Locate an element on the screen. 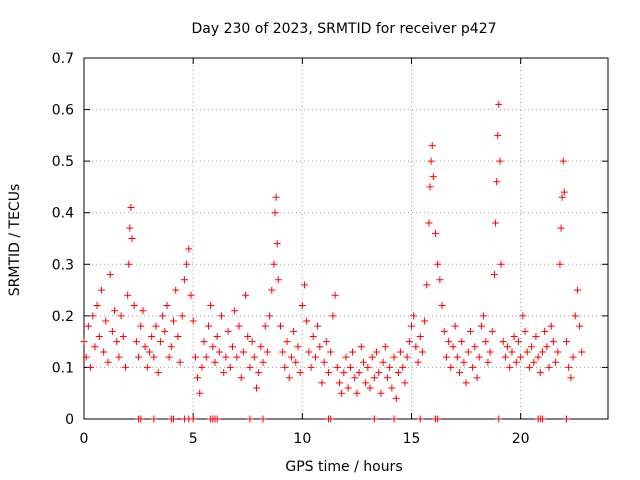 This screenshot has width=640, height=480. y-tick-label: 0.3 is located at coordinates (63, 265).